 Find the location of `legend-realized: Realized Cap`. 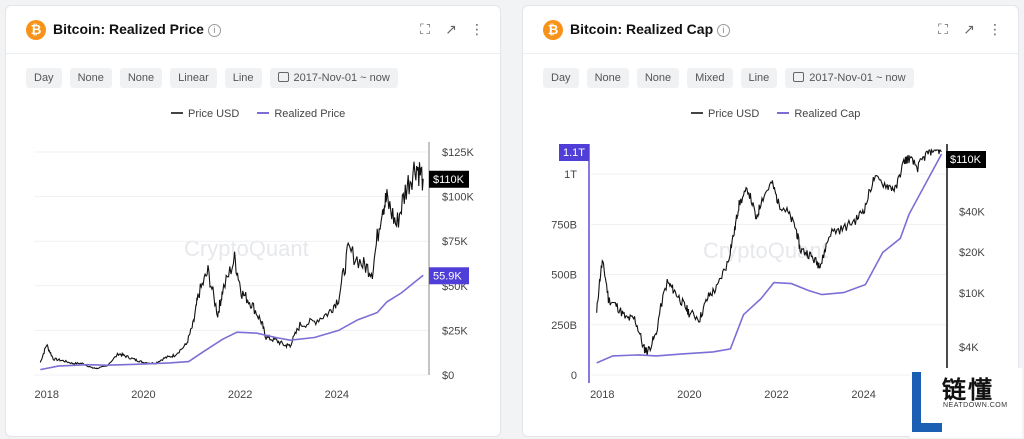

legend-realized: Realized Cap is located at coordinates (818, 114).